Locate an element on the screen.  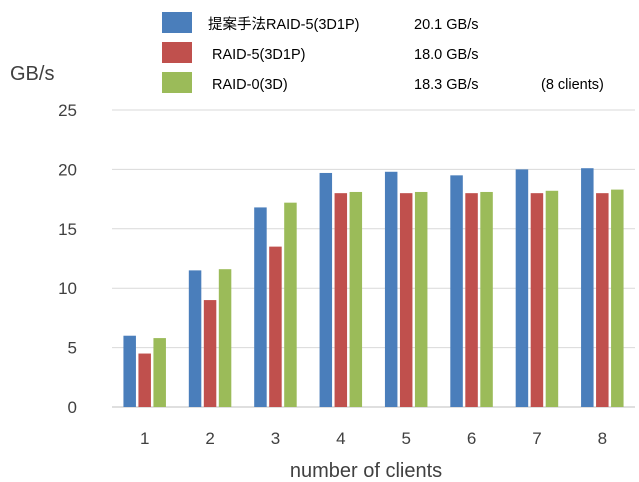
x-axis-title: number of clients is located at coordinates (366, 471).